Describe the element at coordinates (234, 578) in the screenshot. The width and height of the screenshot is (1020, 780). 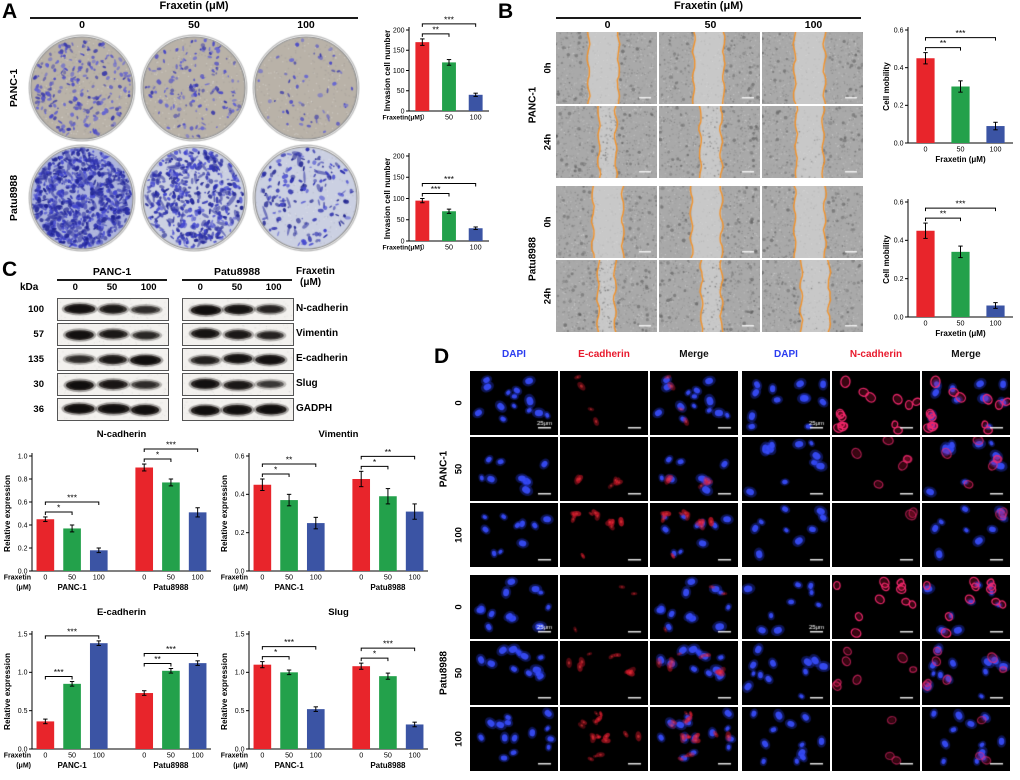
I see `svg-text: Fraxetin` at that location.